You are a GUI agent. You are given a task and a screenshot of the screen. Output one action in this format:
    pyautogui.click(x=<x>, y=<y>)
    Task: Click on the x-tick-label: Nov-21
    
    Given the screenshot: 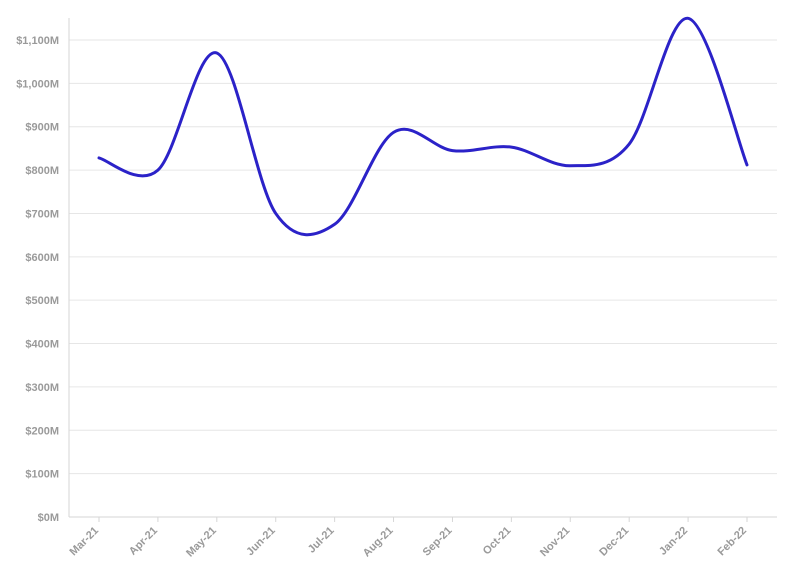 What is the action you would take?
    pyautogui.click(x=555, y=542)
    